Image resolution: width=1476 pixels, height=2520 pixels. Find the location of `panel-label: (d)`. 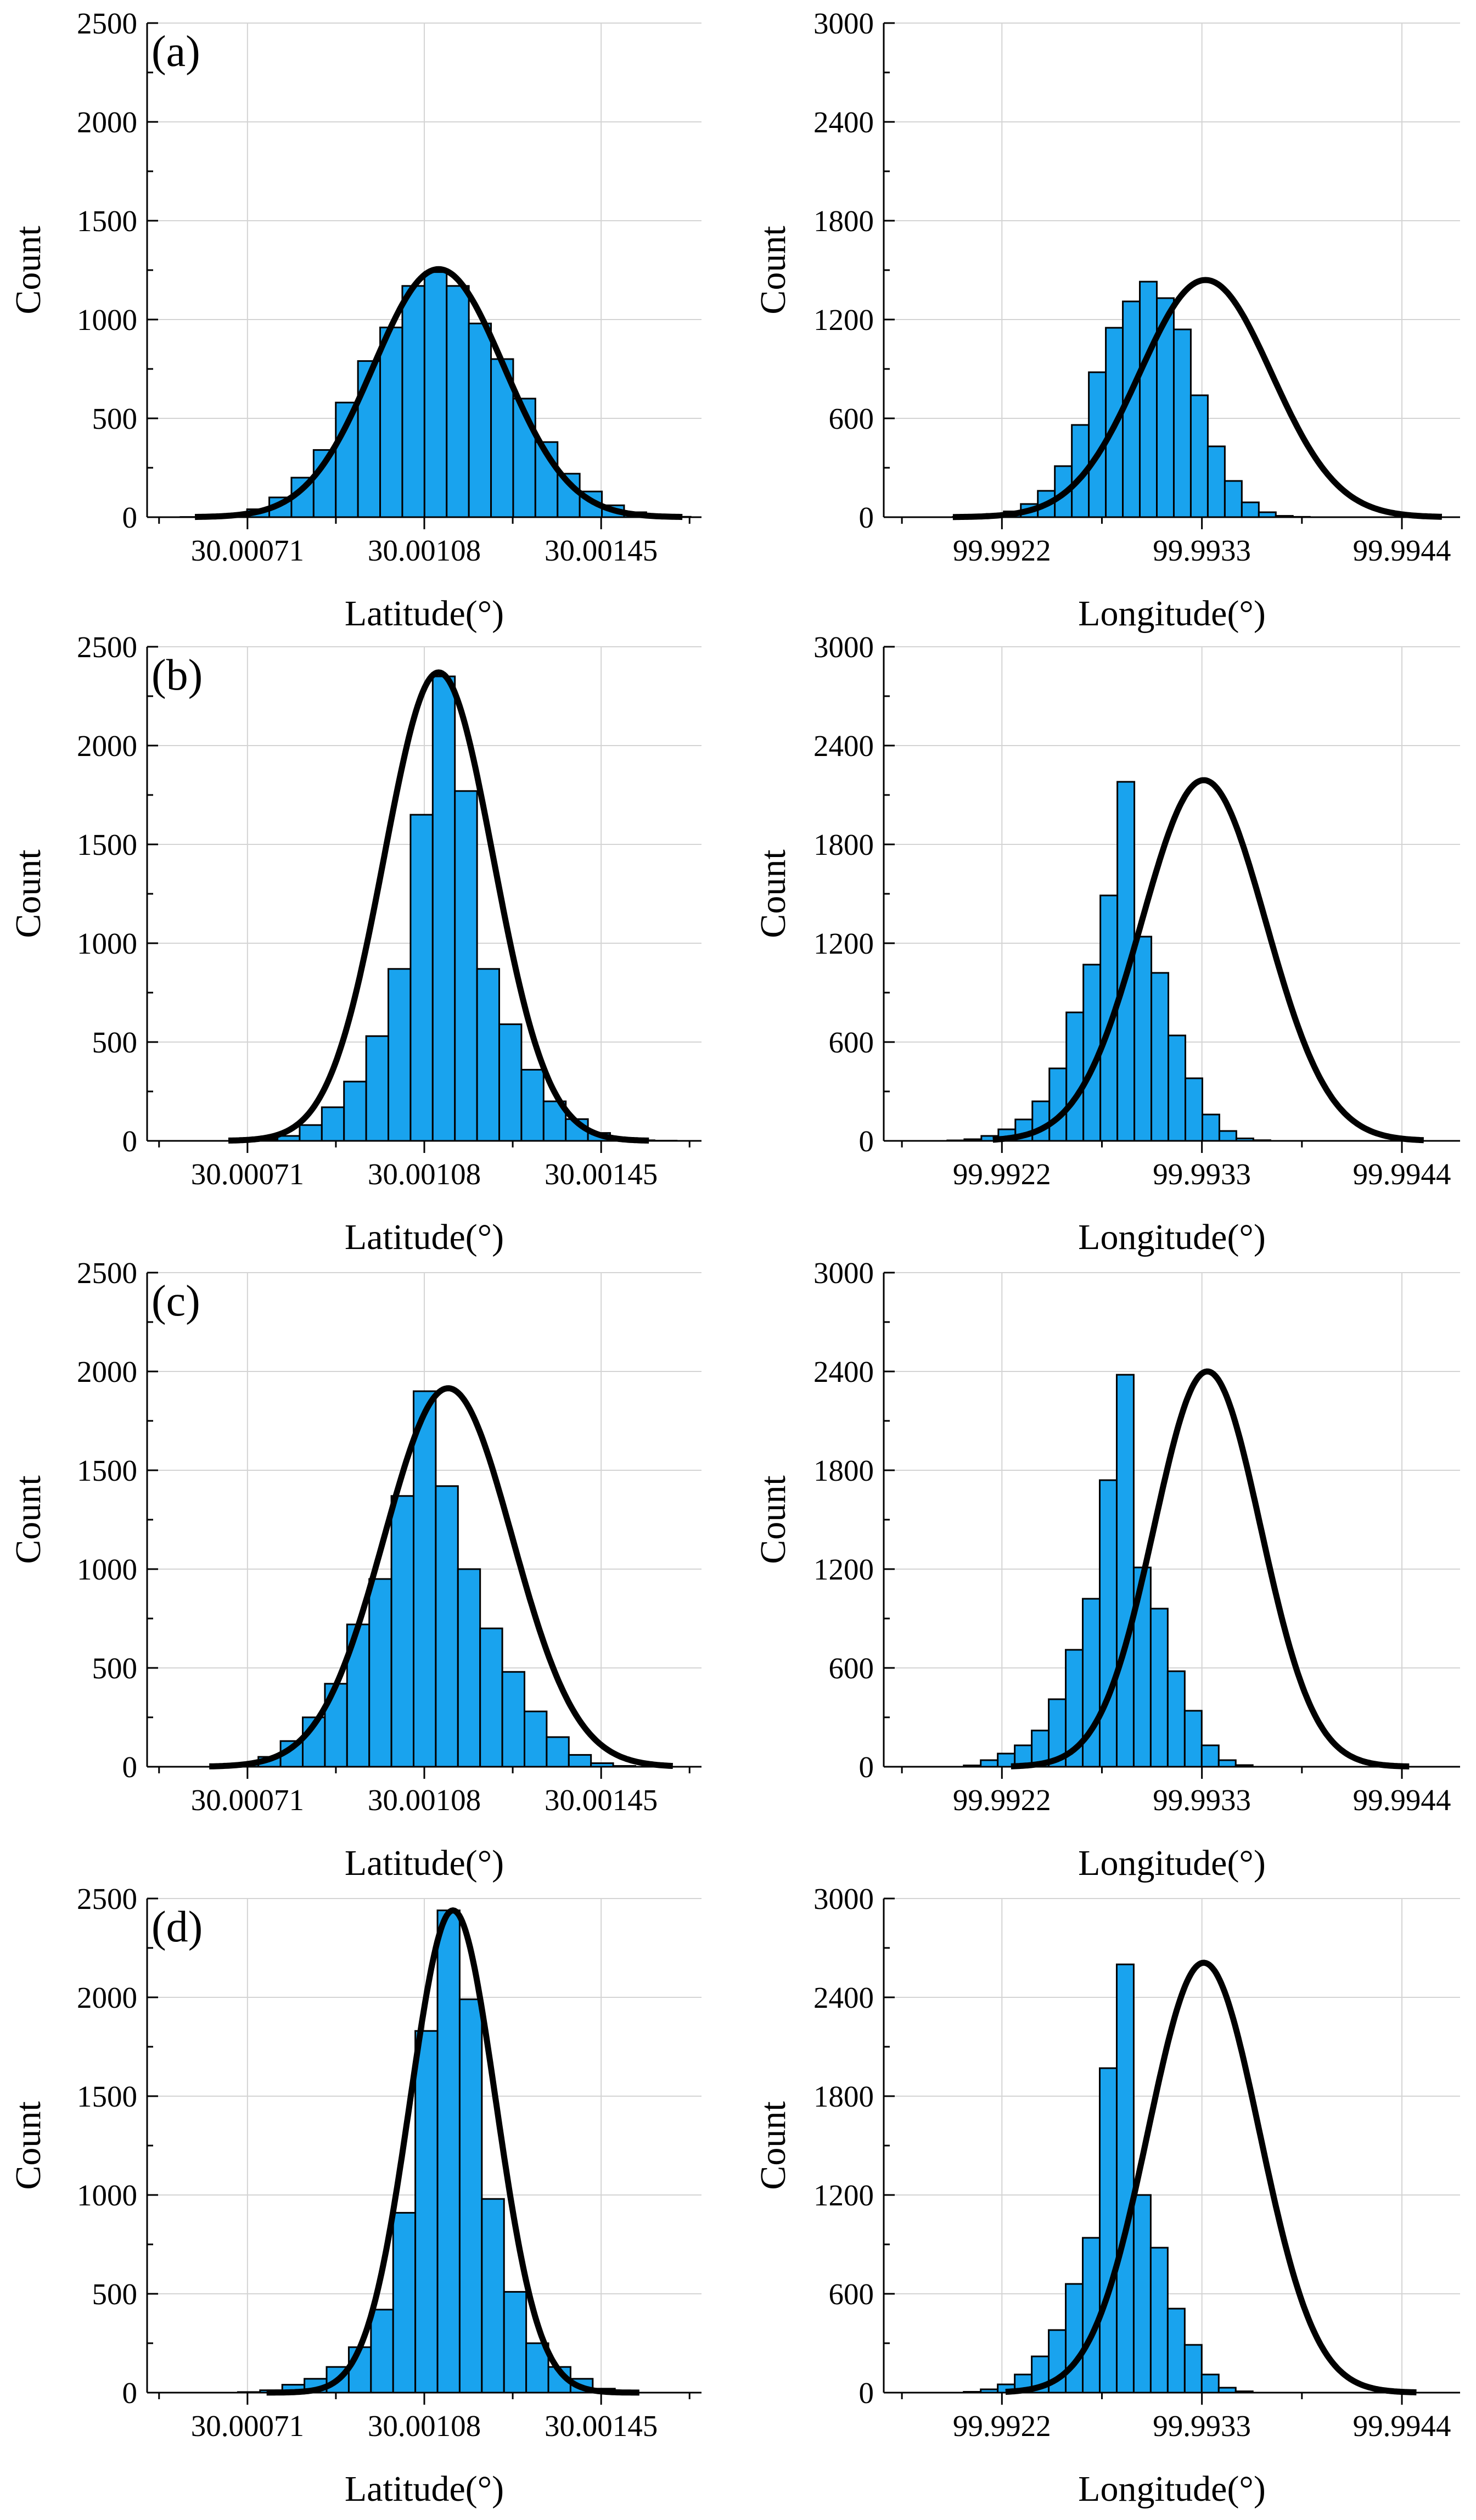

panel-label: (d) is located at coordinates (177, 1927).